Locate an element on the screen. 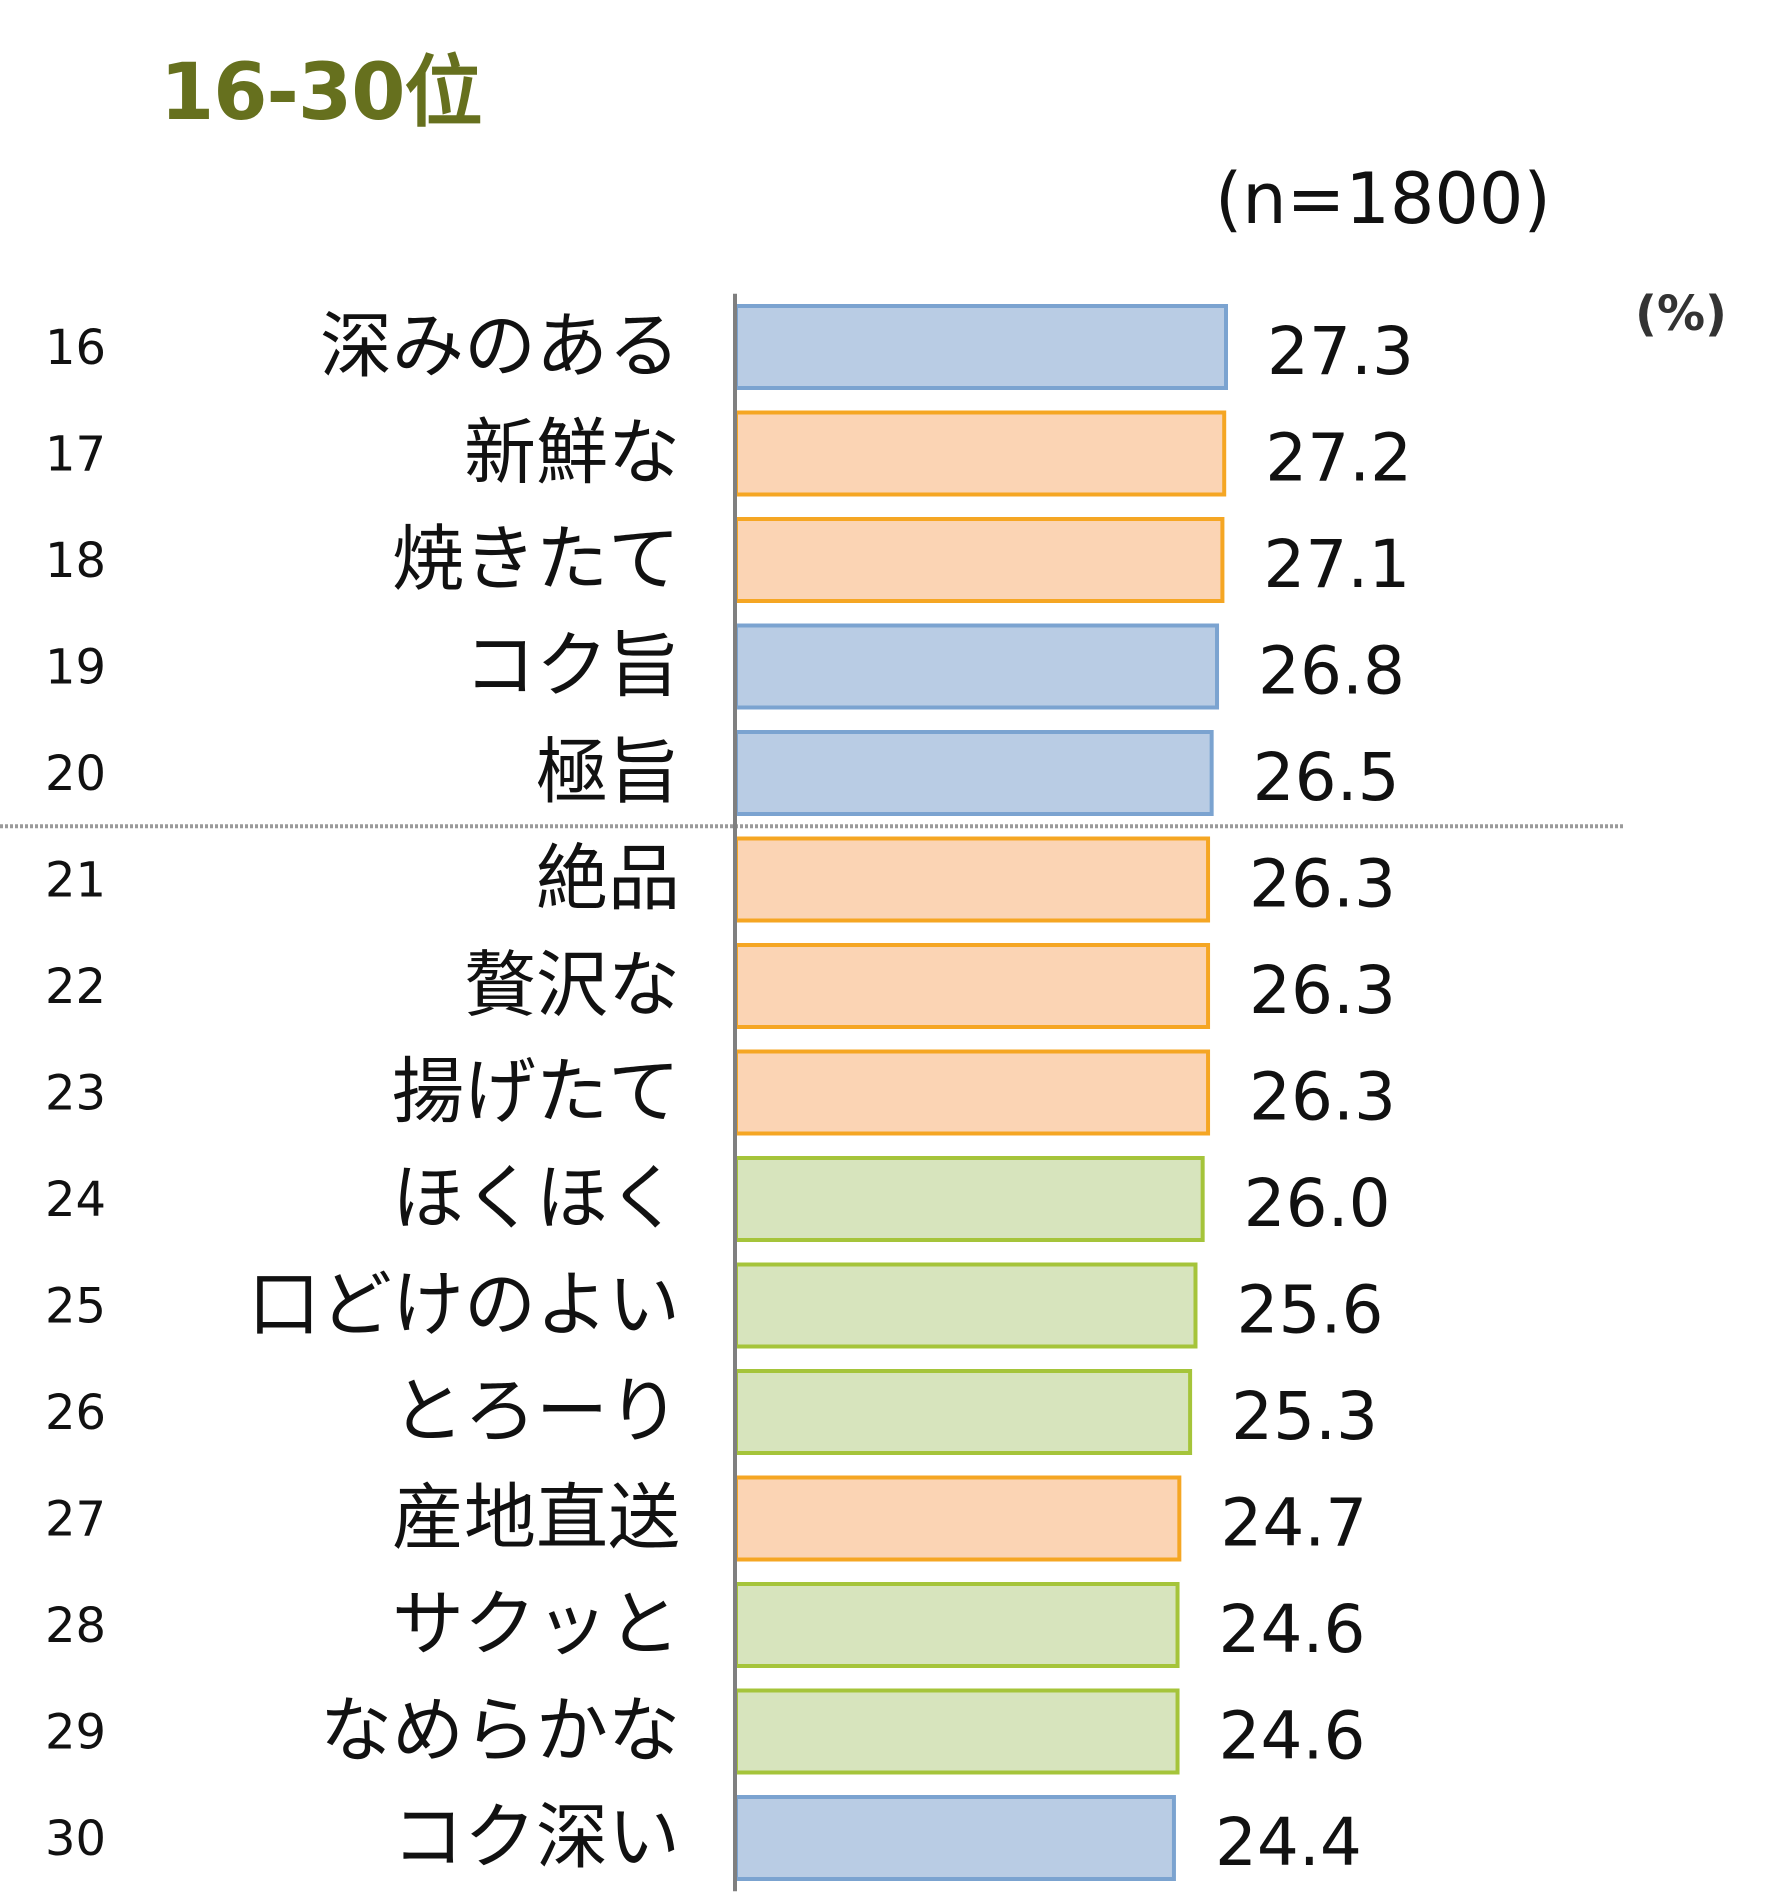  rank-label: 28 is located at coordinates (75, 1626).